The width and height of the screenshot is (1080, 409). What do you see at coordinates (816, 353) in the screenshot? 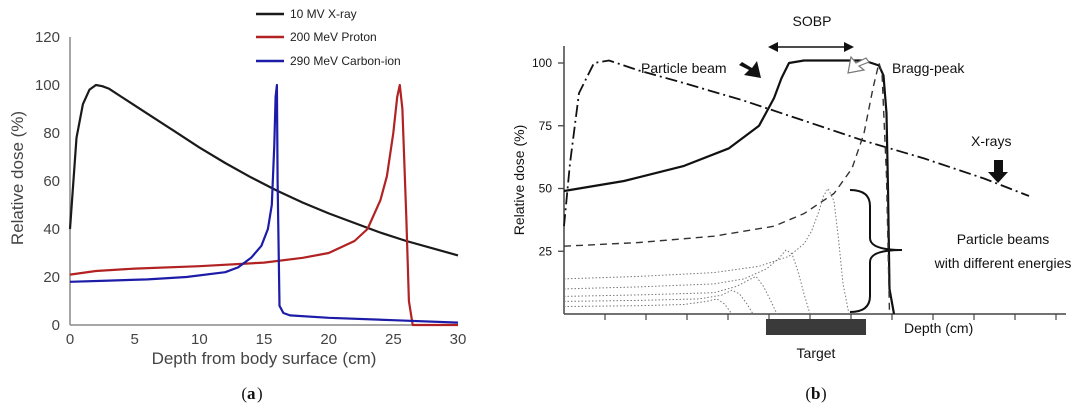
I see `target-label: Target` at bounding box center [816, 353].